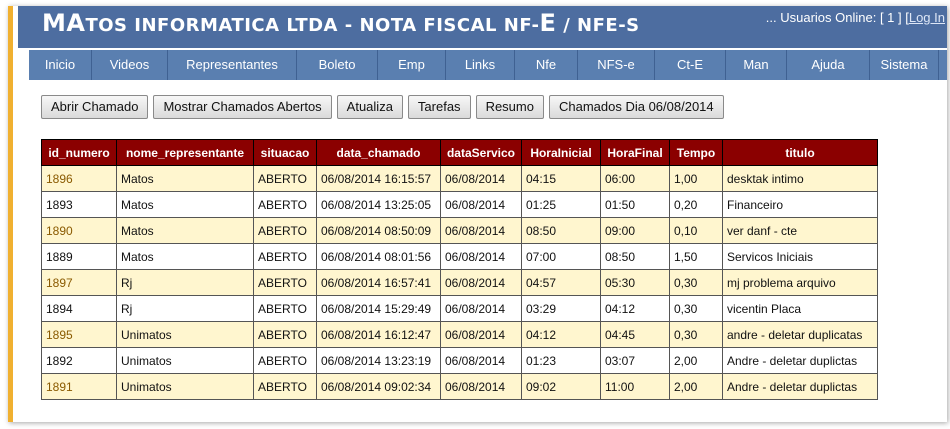  I want to click on nav-item-links: Links, so click(480, 65).